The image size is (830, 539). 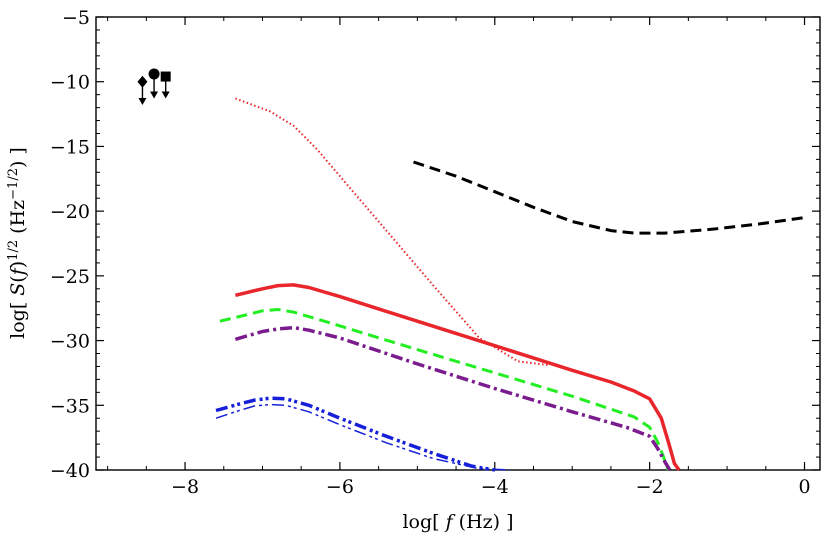 I want to click on y-tick-label: −40, so click(x=70, y=471).